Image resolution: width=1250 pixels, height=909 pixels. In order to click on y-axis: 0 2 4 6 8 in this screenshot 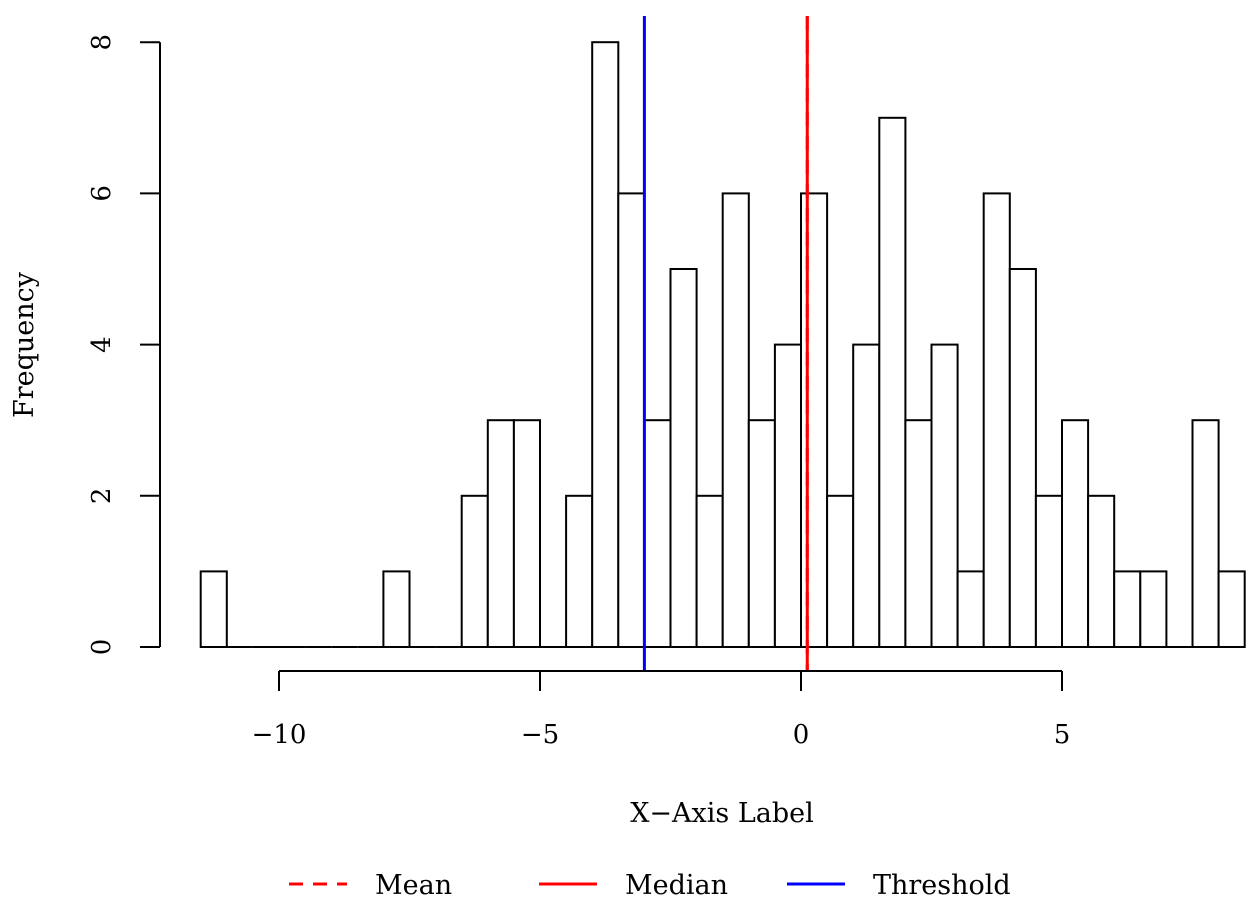, I will do `click(124, 345)`.